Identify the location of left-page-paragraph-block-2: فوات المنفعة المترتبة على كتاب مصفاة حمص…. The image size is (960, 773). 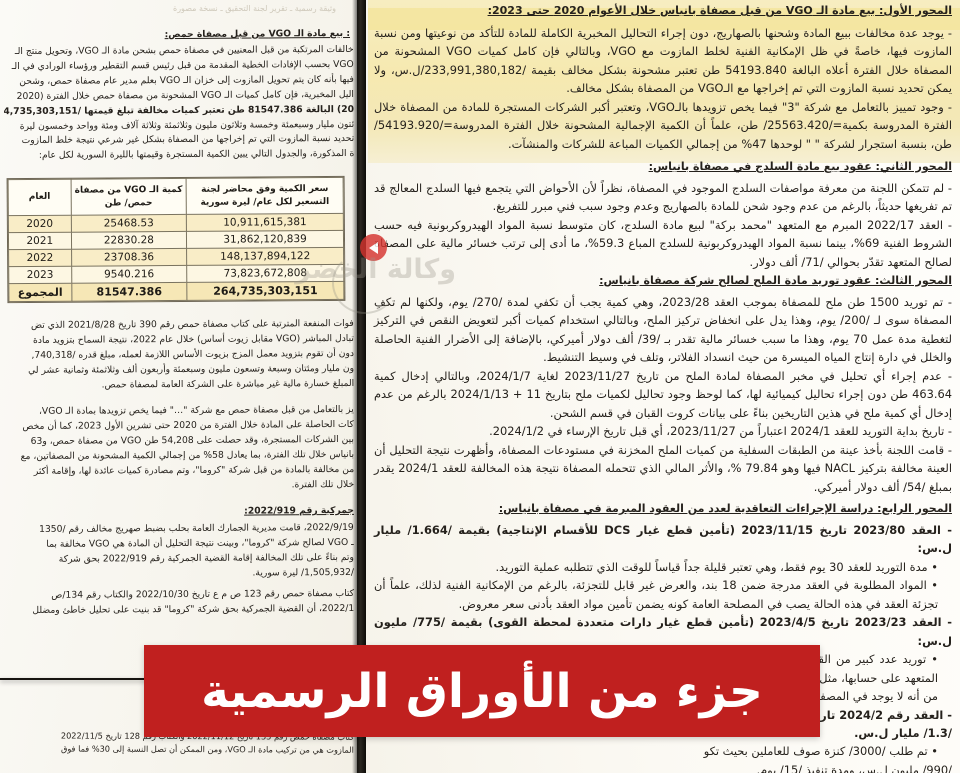
(191, 354).